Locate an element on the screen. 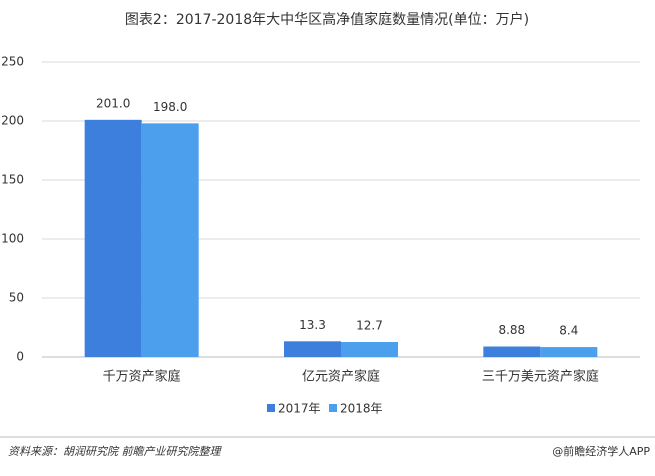 Image resolution: width=655 pixels, height=476 pixels. y-tick-label: 250 is located at coordinates (12, 62).